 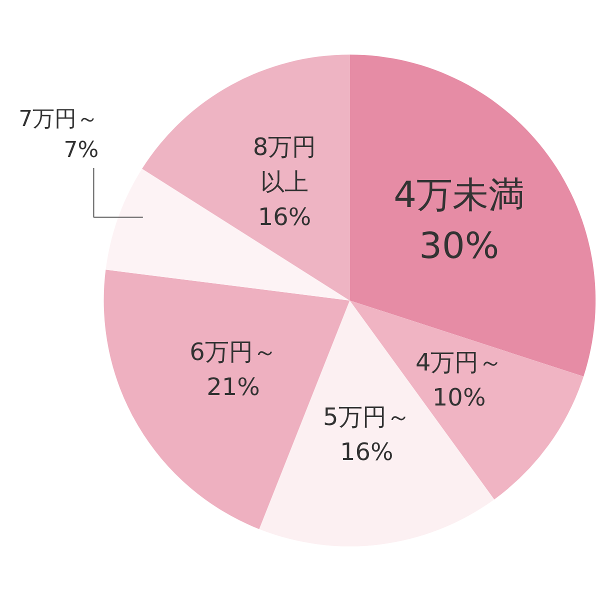 What do you see at coordinates (233, 352) in the screenshot?
I see `slice-label: 6万円～` at bounding box center [233, 352].